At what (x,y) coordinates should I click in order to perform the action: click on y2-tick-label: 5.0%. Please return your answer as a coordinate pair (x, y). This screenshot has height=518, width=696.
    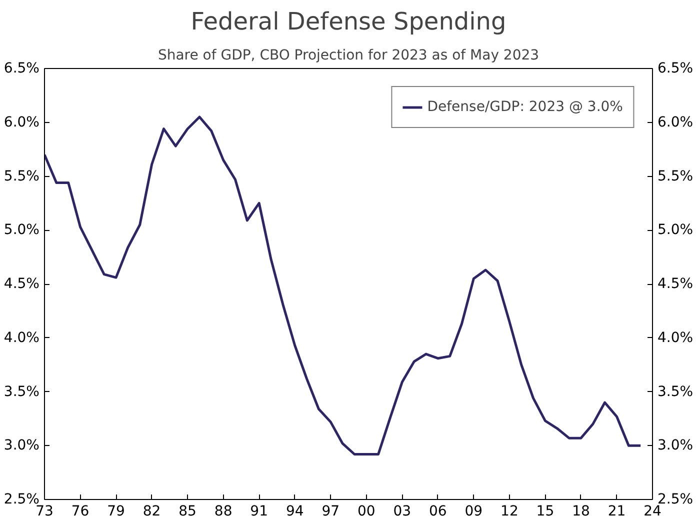
    Looking at the image, I should click on (676, 230).